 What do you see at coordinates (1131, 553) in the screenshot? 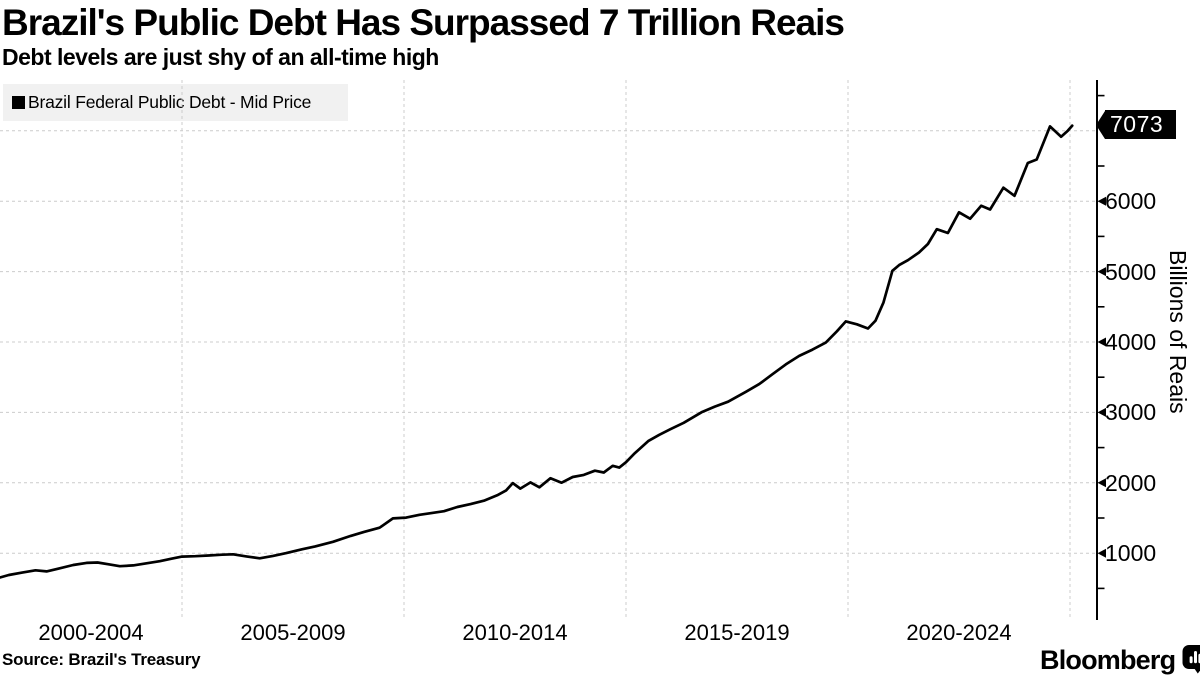
I see `y-tick-label: 1000` at bounding box center [1131, 553].